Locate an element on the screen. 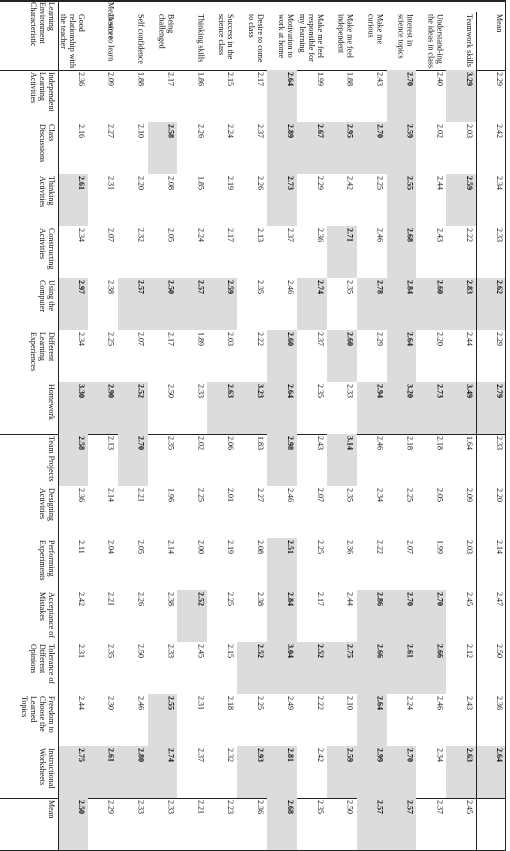 This screenshot has width=510, height=851. table-cell: 2.14 is located at coordinates (111, 495).